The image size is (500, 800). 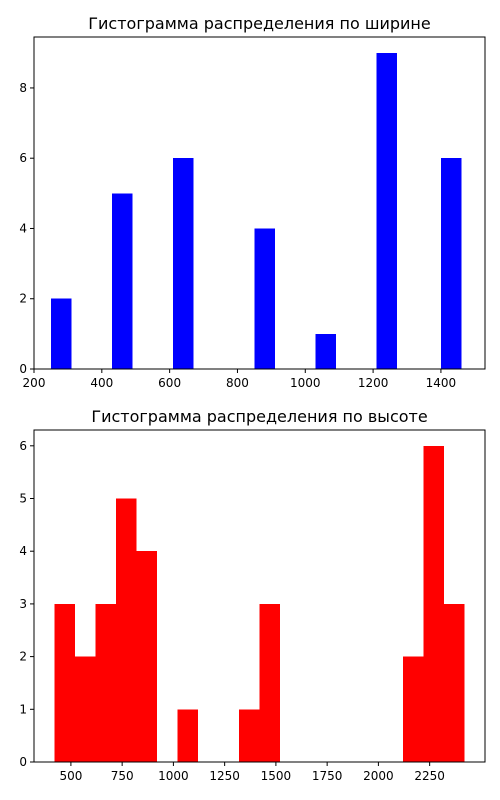 I want to click on x-tick-label: 400, so click(x=101, y=383).